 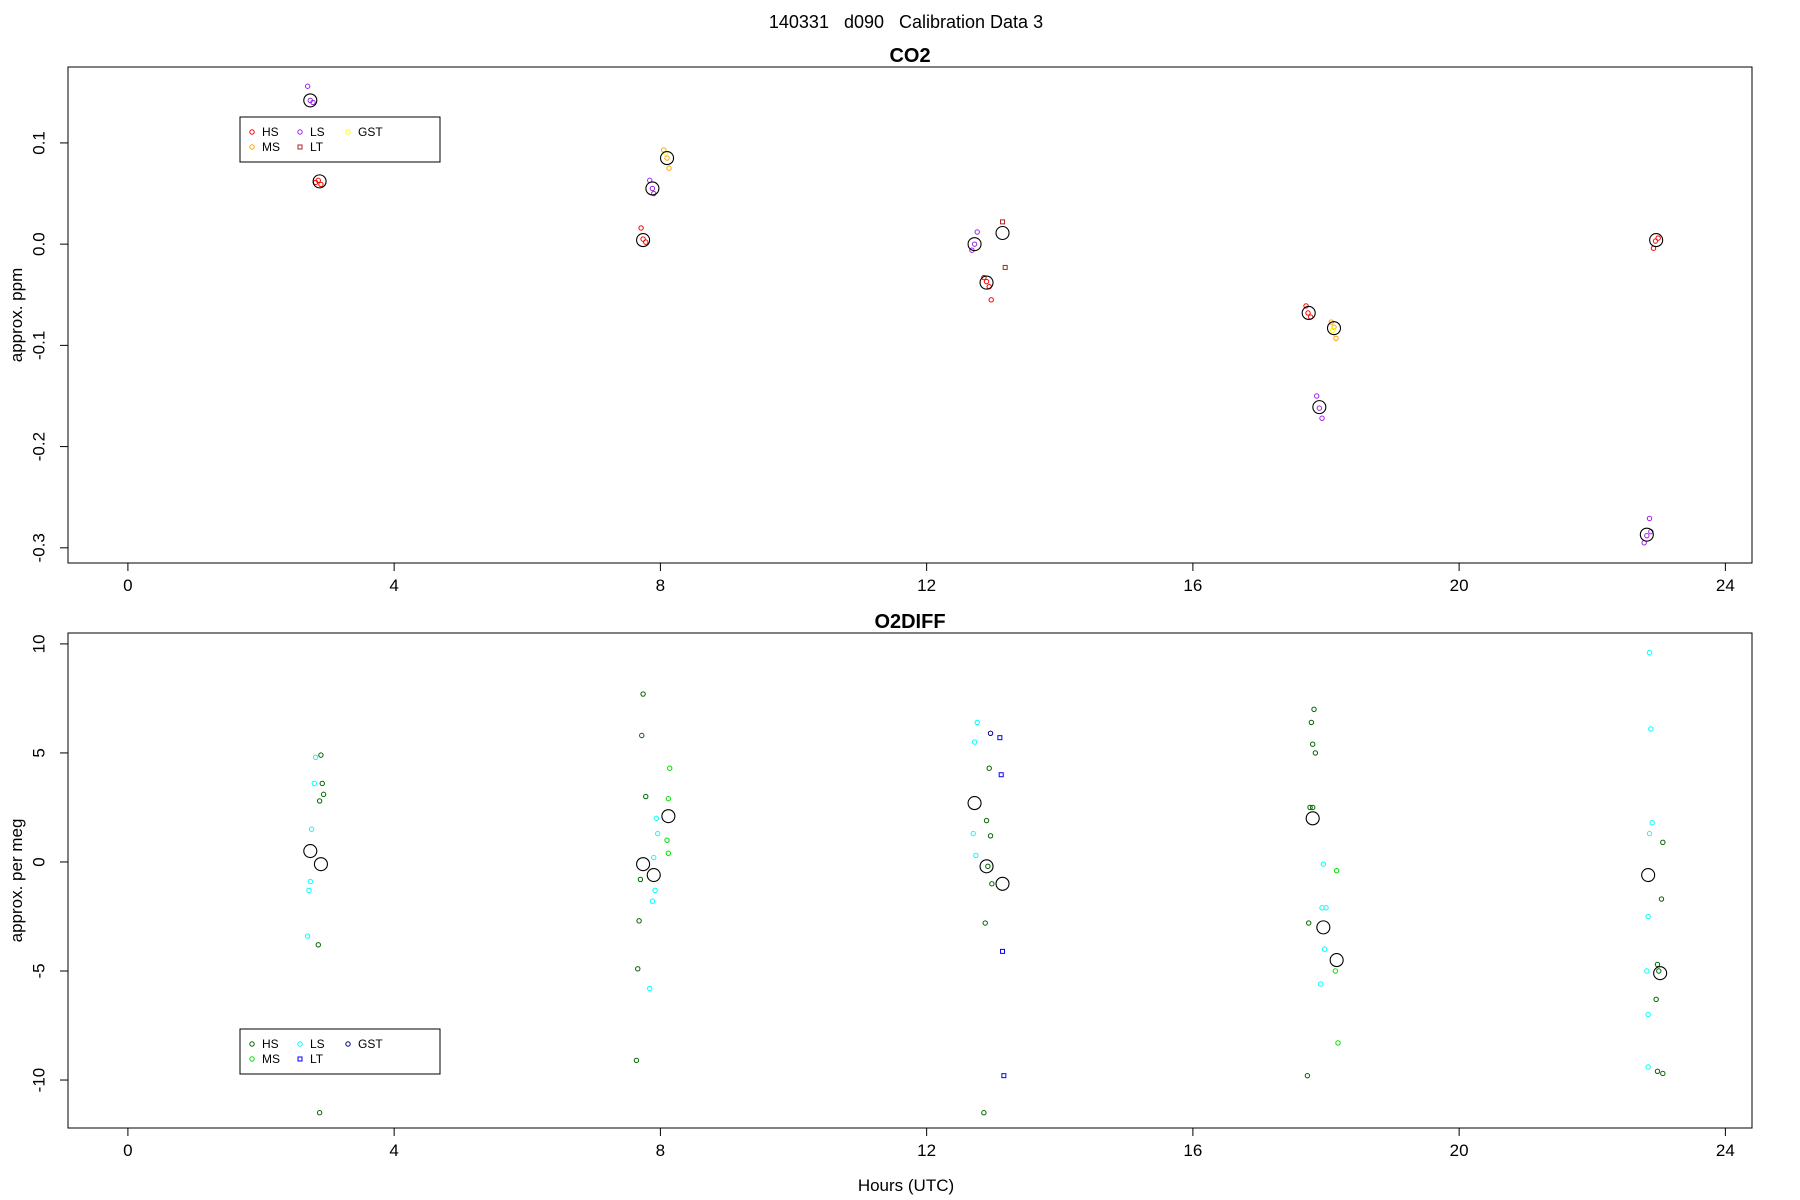 I want to click on co2-legend-label-gst: GST, so click(x=370, y=132).